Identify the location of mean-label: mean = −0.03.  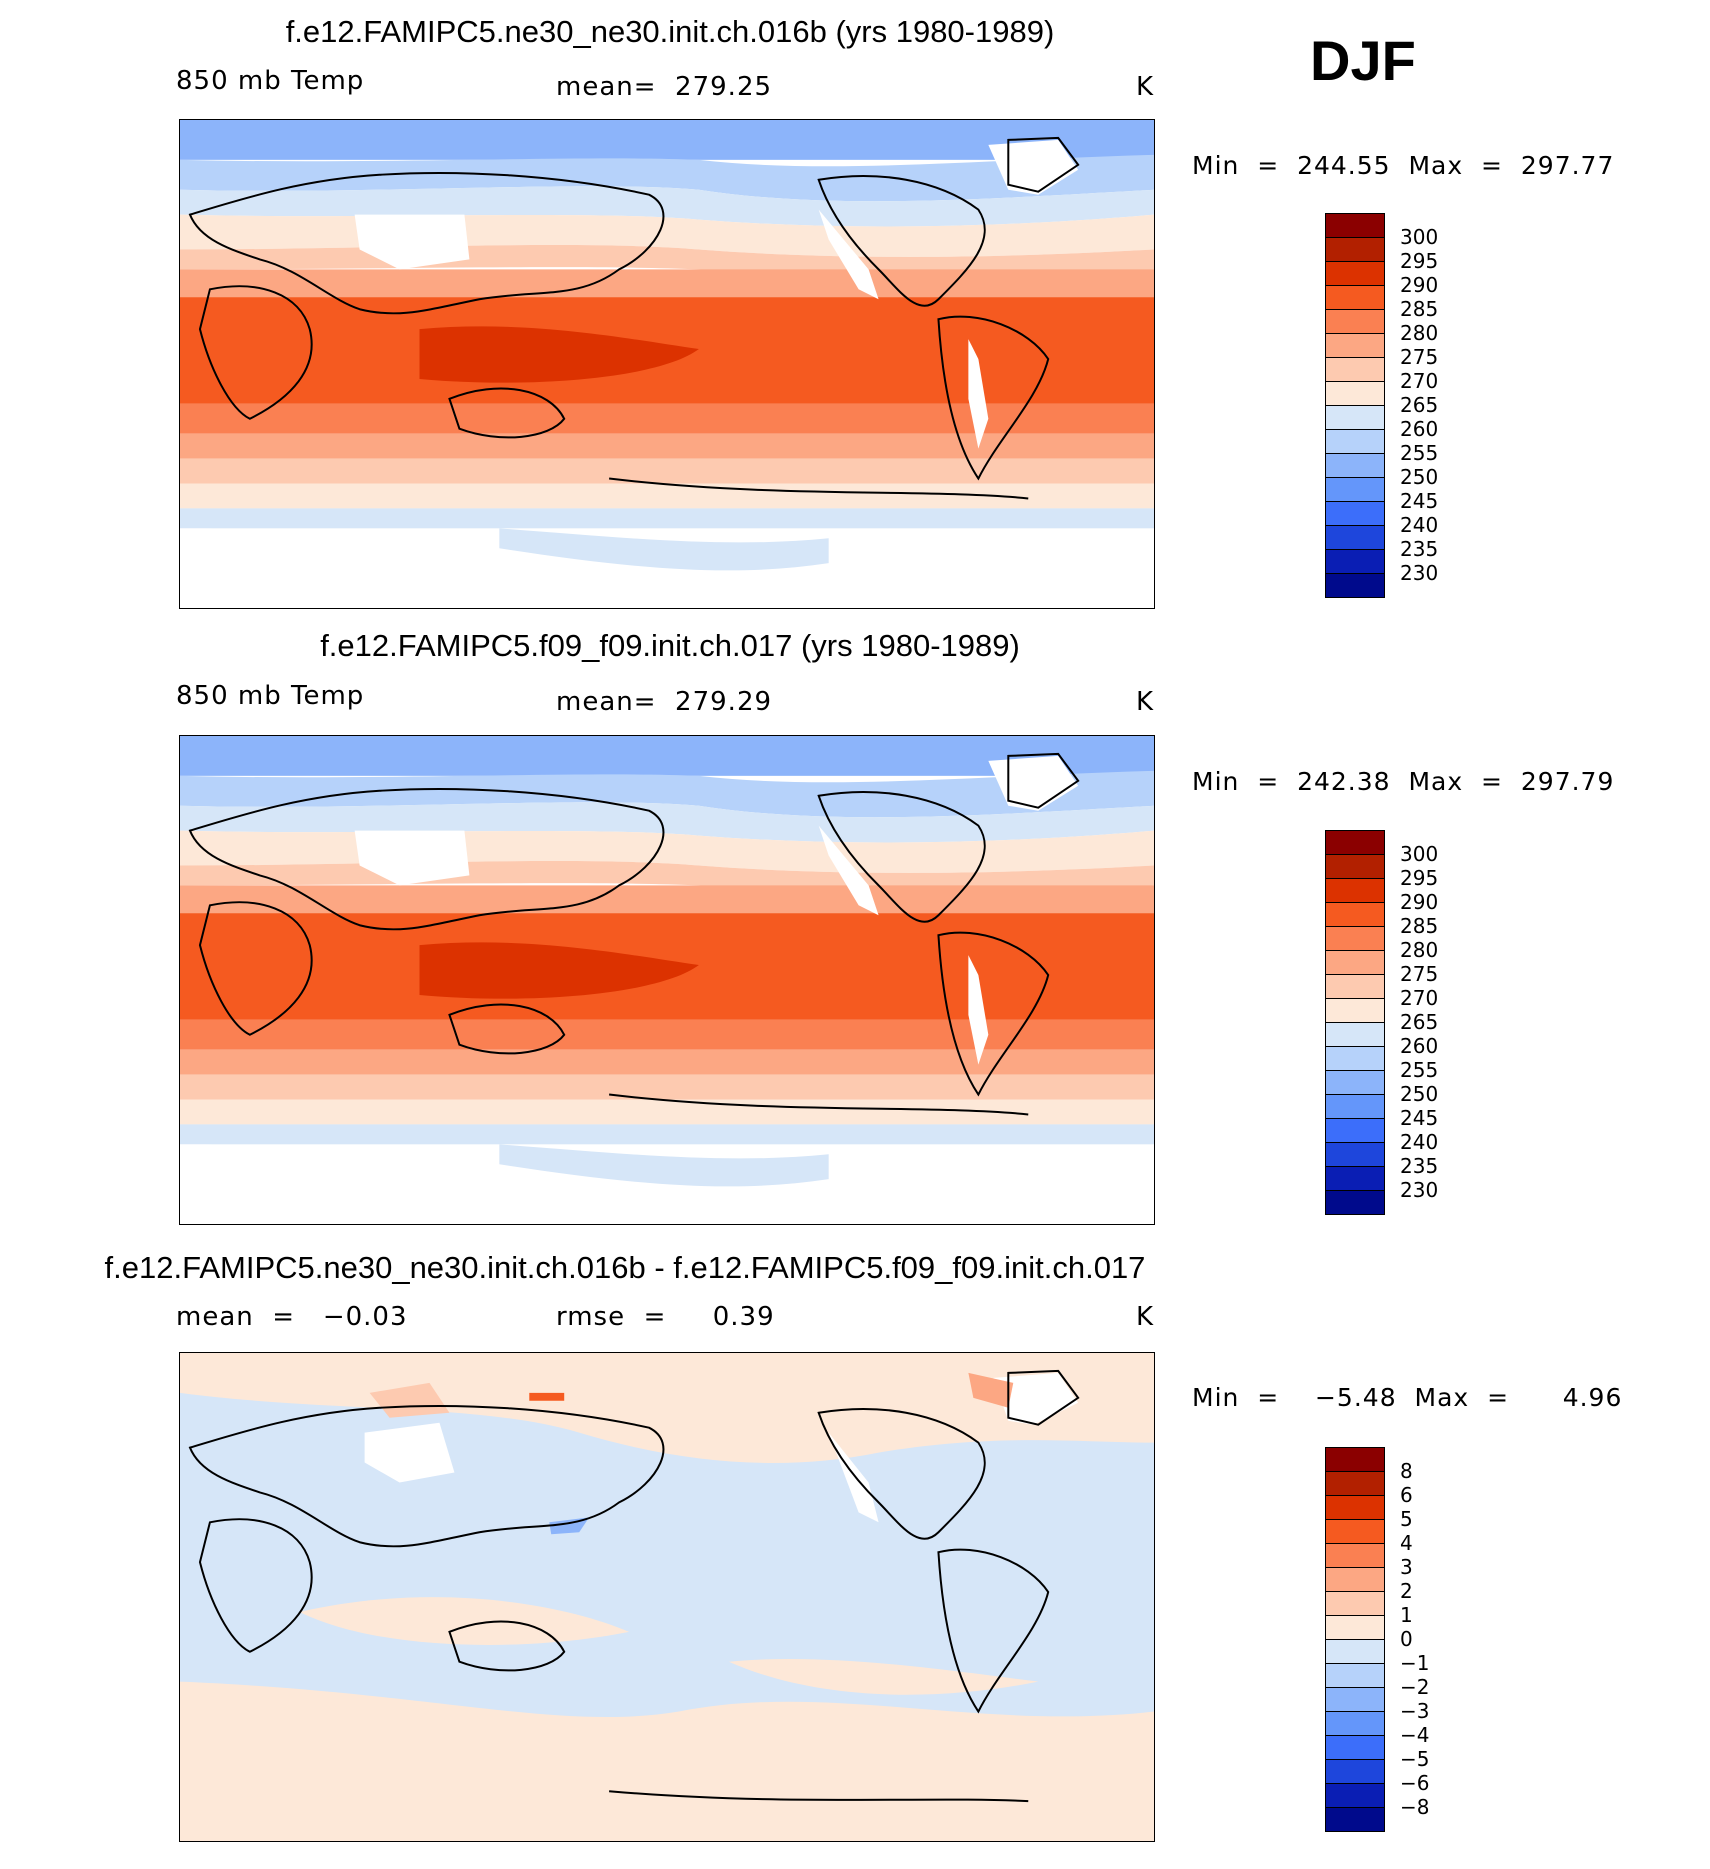
(292, 1317).